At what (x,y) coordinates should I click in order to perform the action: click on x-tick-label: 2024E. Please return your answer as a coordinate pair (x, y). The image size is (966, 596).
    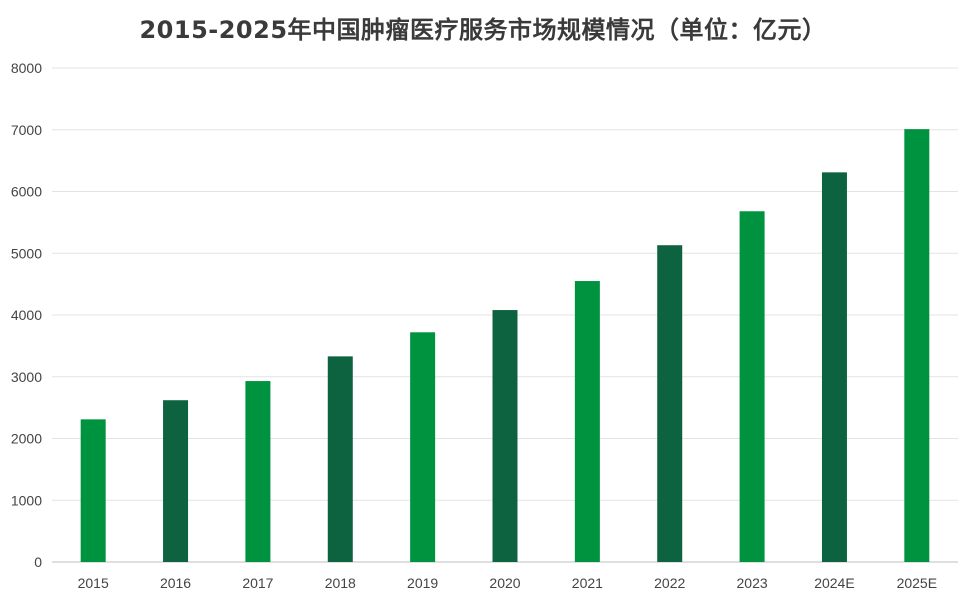
    Looking at the image, I should click on (834, 583).